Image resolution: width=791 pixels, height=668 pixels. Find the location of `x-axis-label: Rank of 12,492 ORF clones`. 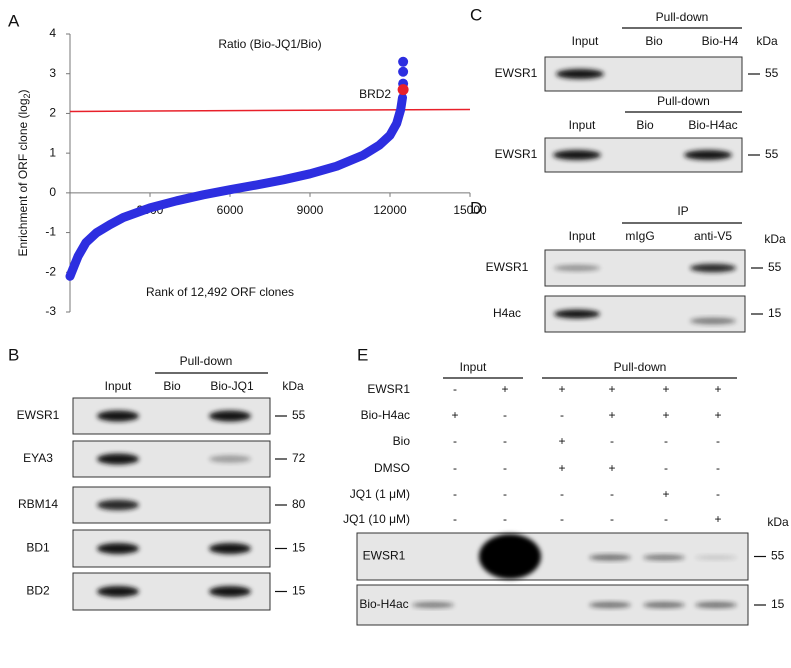

x-axis-label: Rank of 12,492 ORF clones is located at coordinates (220, 292).